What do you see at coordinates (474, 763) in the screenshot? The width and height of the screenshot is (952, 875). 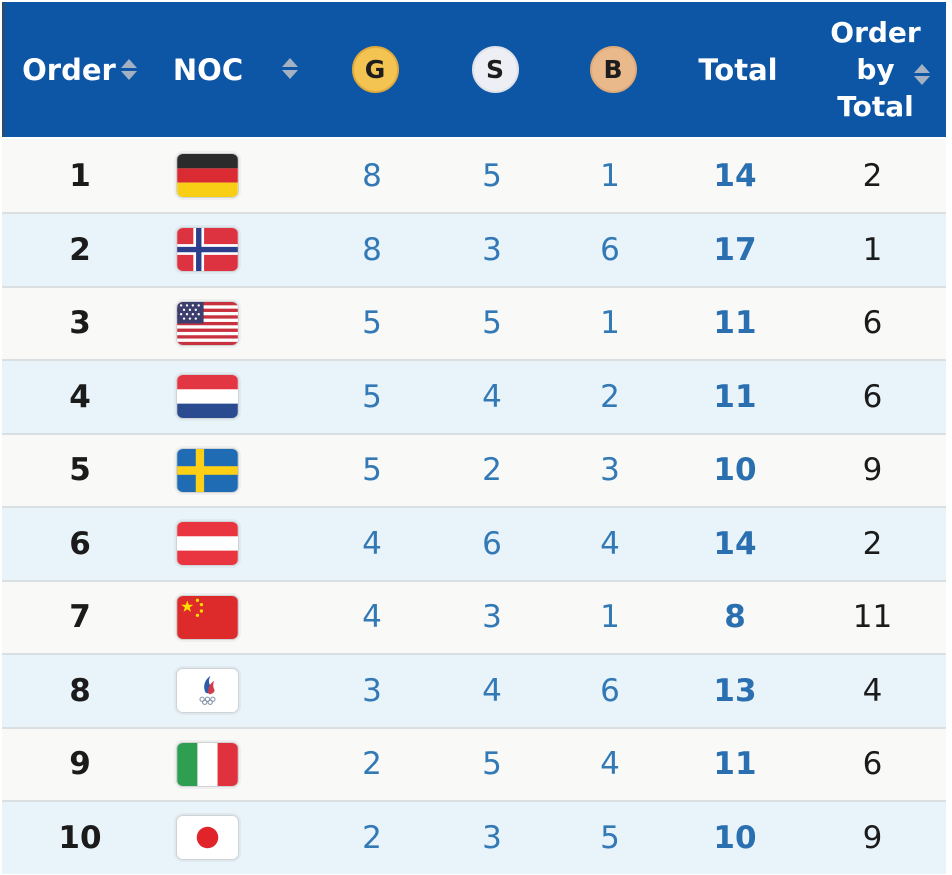 I see `table-row: 9 2 5 4 11 6` at bounding box center [474, 763].